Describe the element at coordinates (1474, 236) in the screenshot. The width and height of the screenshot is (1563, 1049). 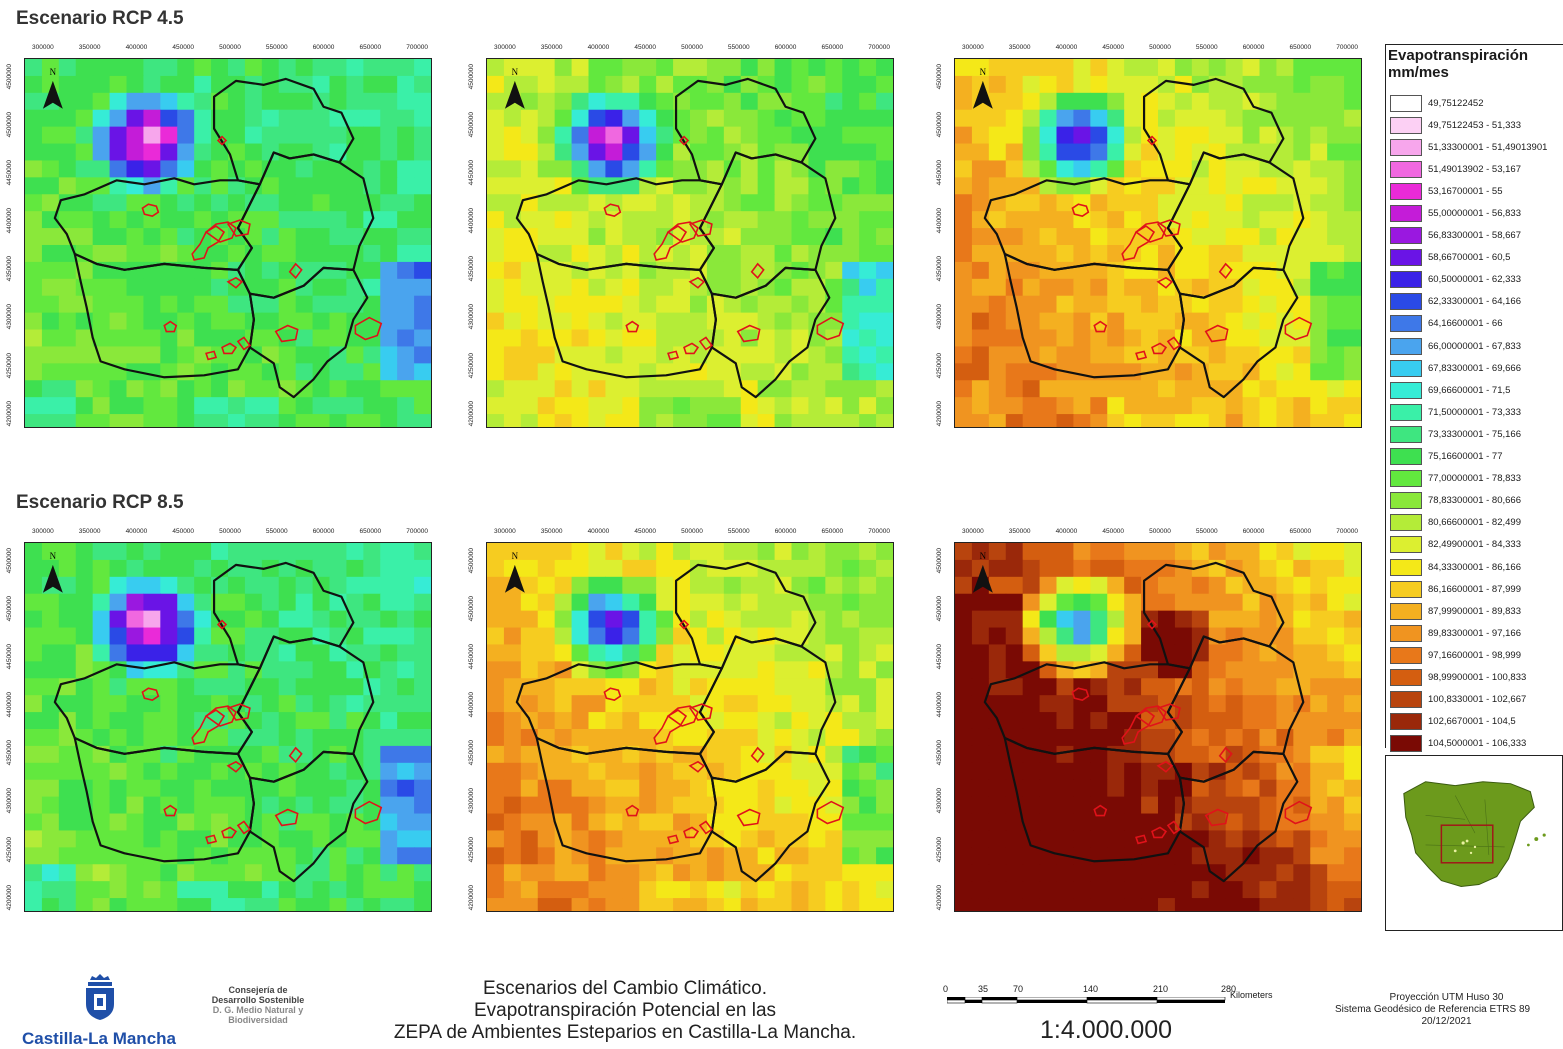
I see `legend-label: 56,83300001 - 58,667` at that location.